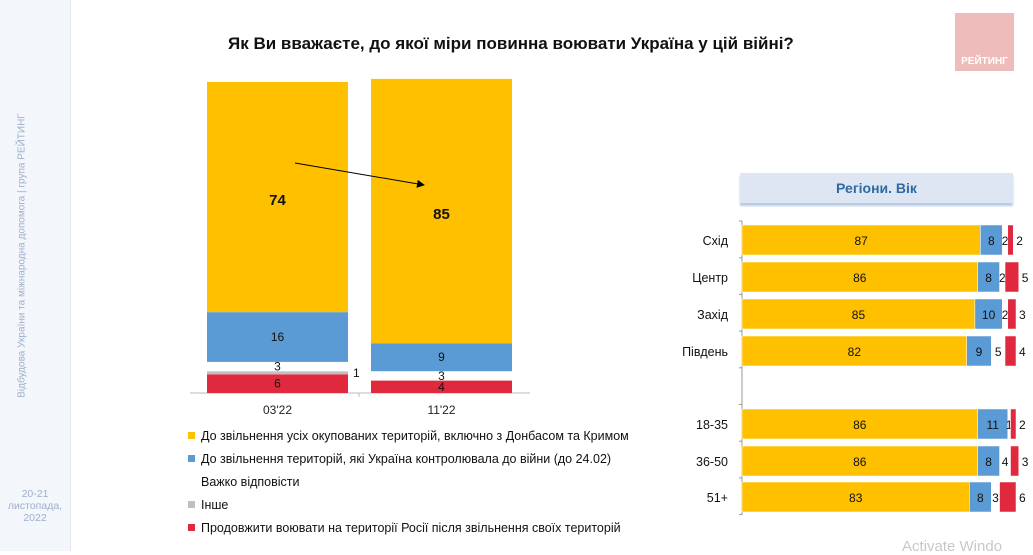  Describe the element at coordinates (992, 425) in the screenshot. I see `data-label: 11` at that location.